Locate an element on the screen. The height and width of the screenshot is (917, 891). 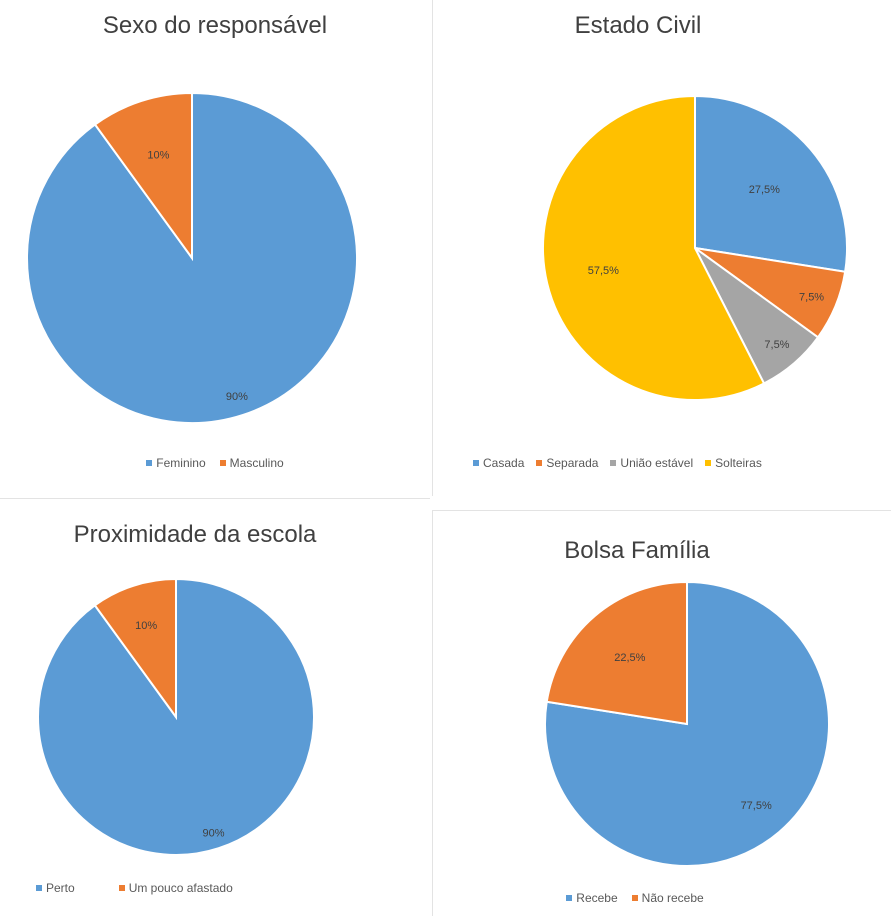
data-label: 27,5% is located at coordinates (764, 190).